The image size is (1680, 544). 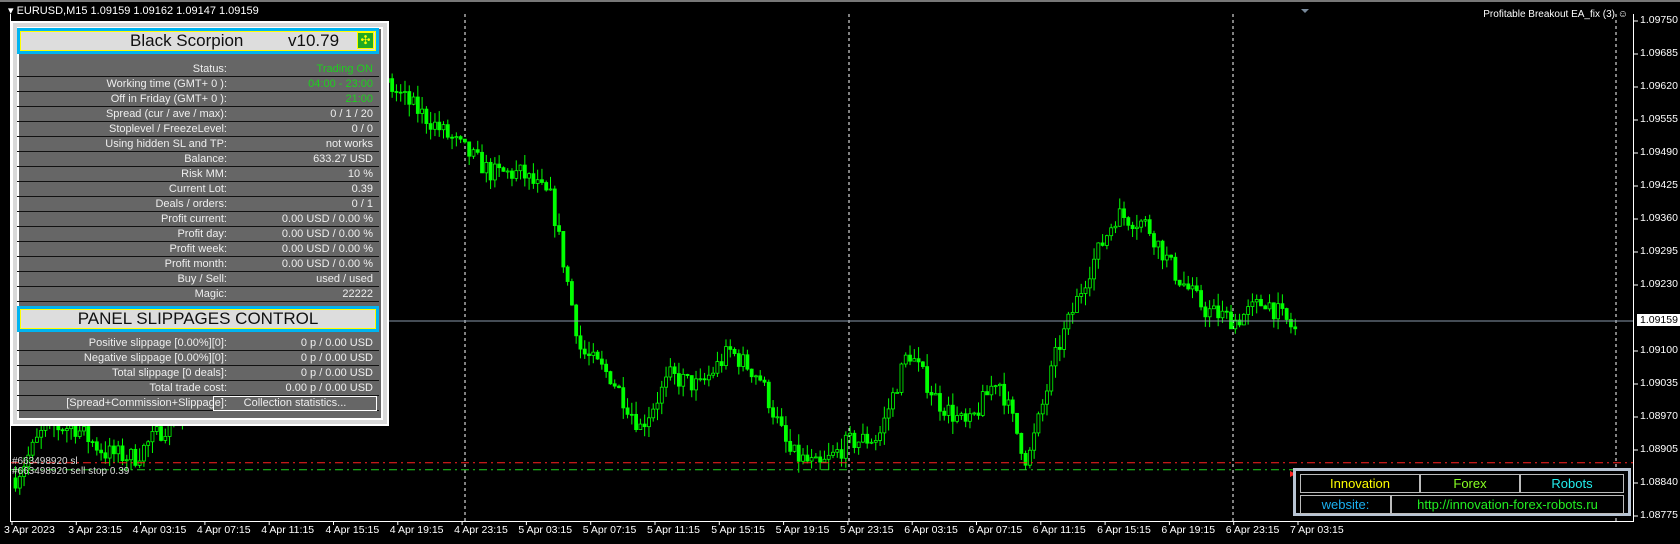 What do you see at coordinates (1507, 504) in the screenshot?
I see `banner-website-link: http://innovation-forex-robots.ru` at bounding box center [1507, 504].